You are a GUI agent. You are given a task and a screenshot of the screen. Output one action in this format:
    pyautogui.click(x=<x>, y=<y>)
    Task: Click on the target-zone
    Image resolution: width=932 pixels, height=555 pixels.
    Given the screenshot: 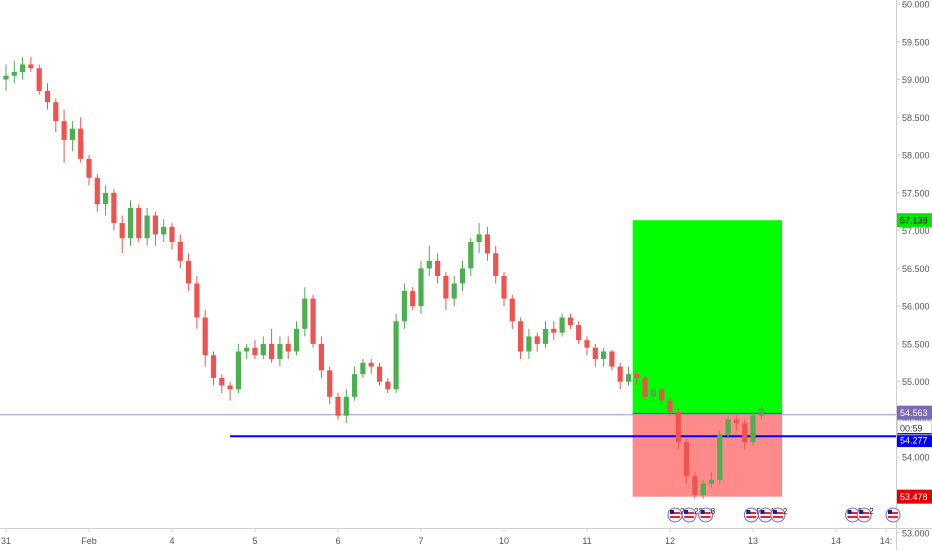 What is the action you would take?
    pyautogui.click(x=707, y=317)
    